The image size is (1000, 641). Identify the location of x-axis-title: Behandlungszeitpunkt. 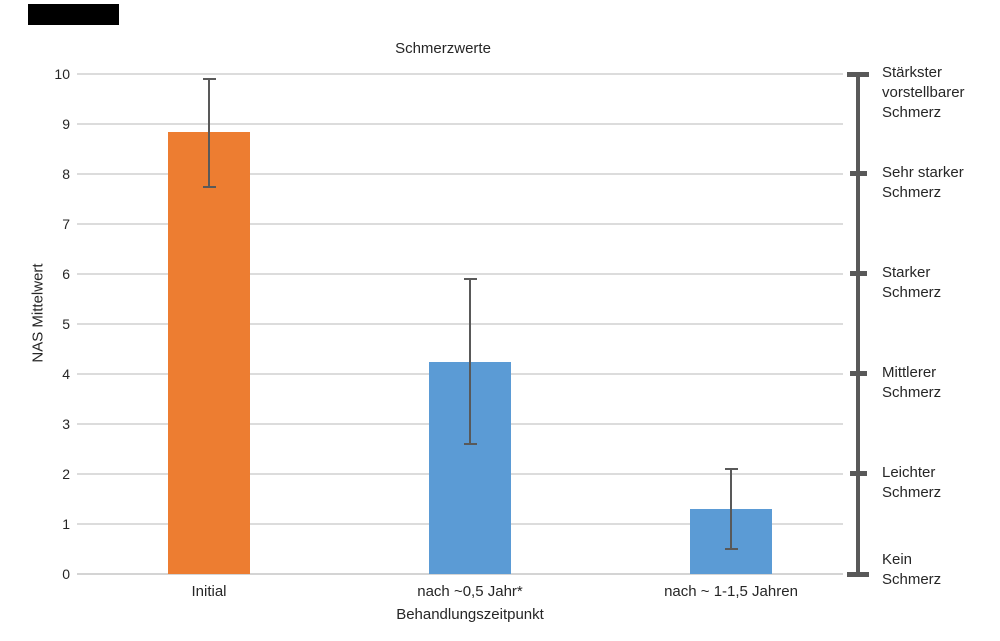
(470, 614).